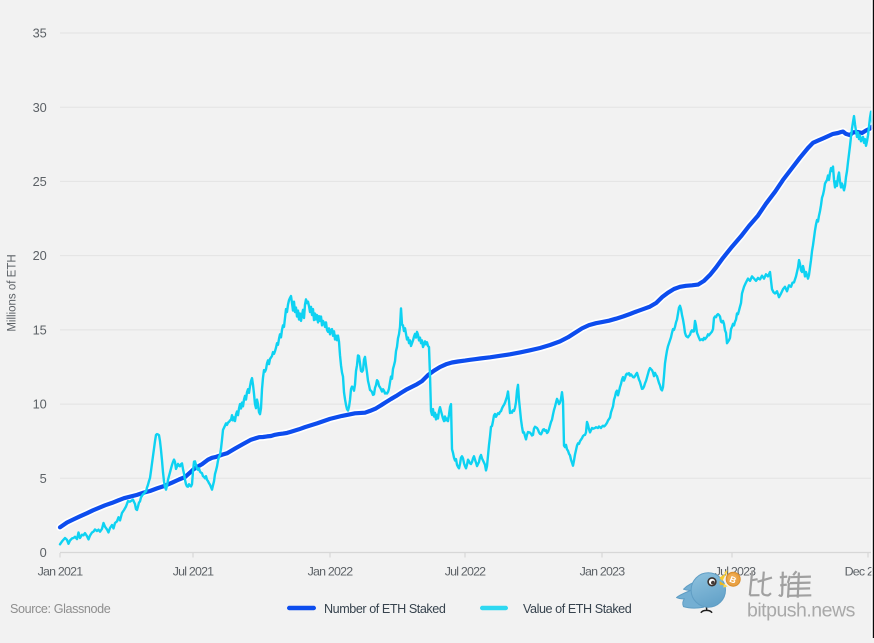 This screenshot has width=874, height=643. I want to click on svg-text: Number of ETH Staked, so click(385, 609).